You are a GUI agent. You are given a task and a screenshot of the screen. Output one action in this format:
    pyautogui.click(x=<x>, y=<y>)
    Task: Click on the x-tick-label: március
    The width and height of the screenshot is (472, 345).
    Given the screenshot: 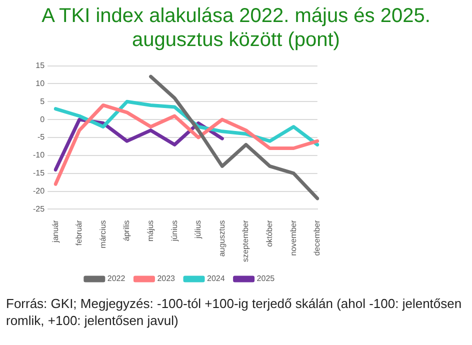 What is the action you would take?
    pyautogui.click(x=103, y=234)
    